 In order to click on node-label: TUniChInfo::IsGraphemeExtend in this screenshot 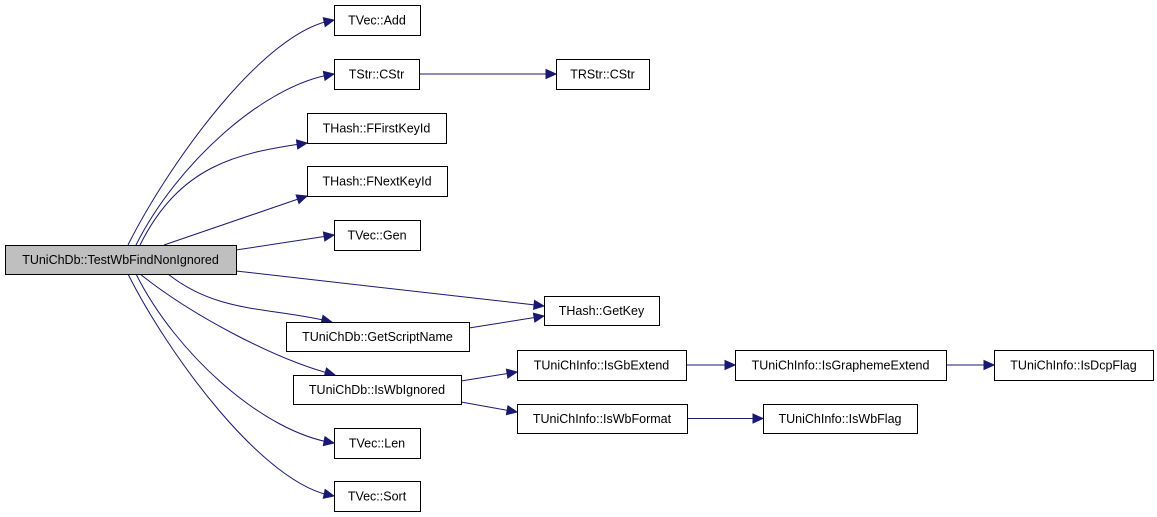, I will do `click(841, 366)`.